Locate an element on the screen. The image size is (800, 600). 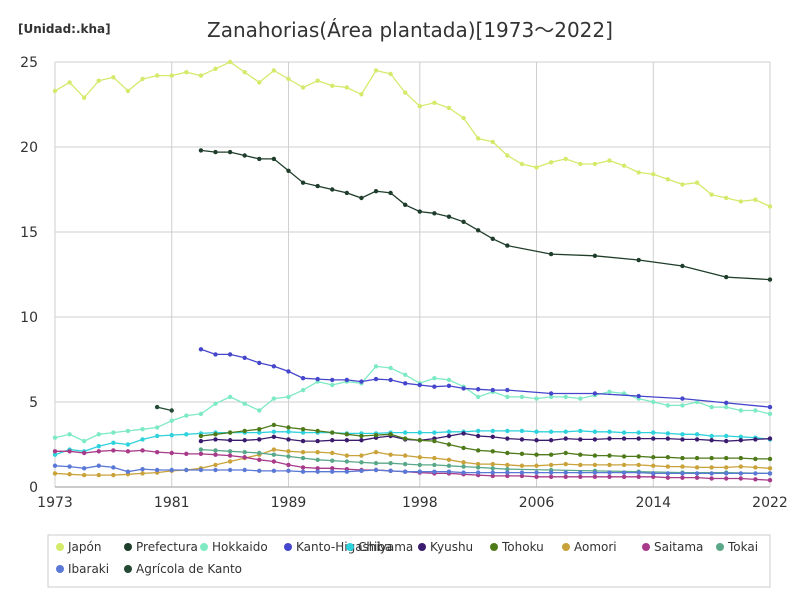
series-line is located at coordinates (412, 462).